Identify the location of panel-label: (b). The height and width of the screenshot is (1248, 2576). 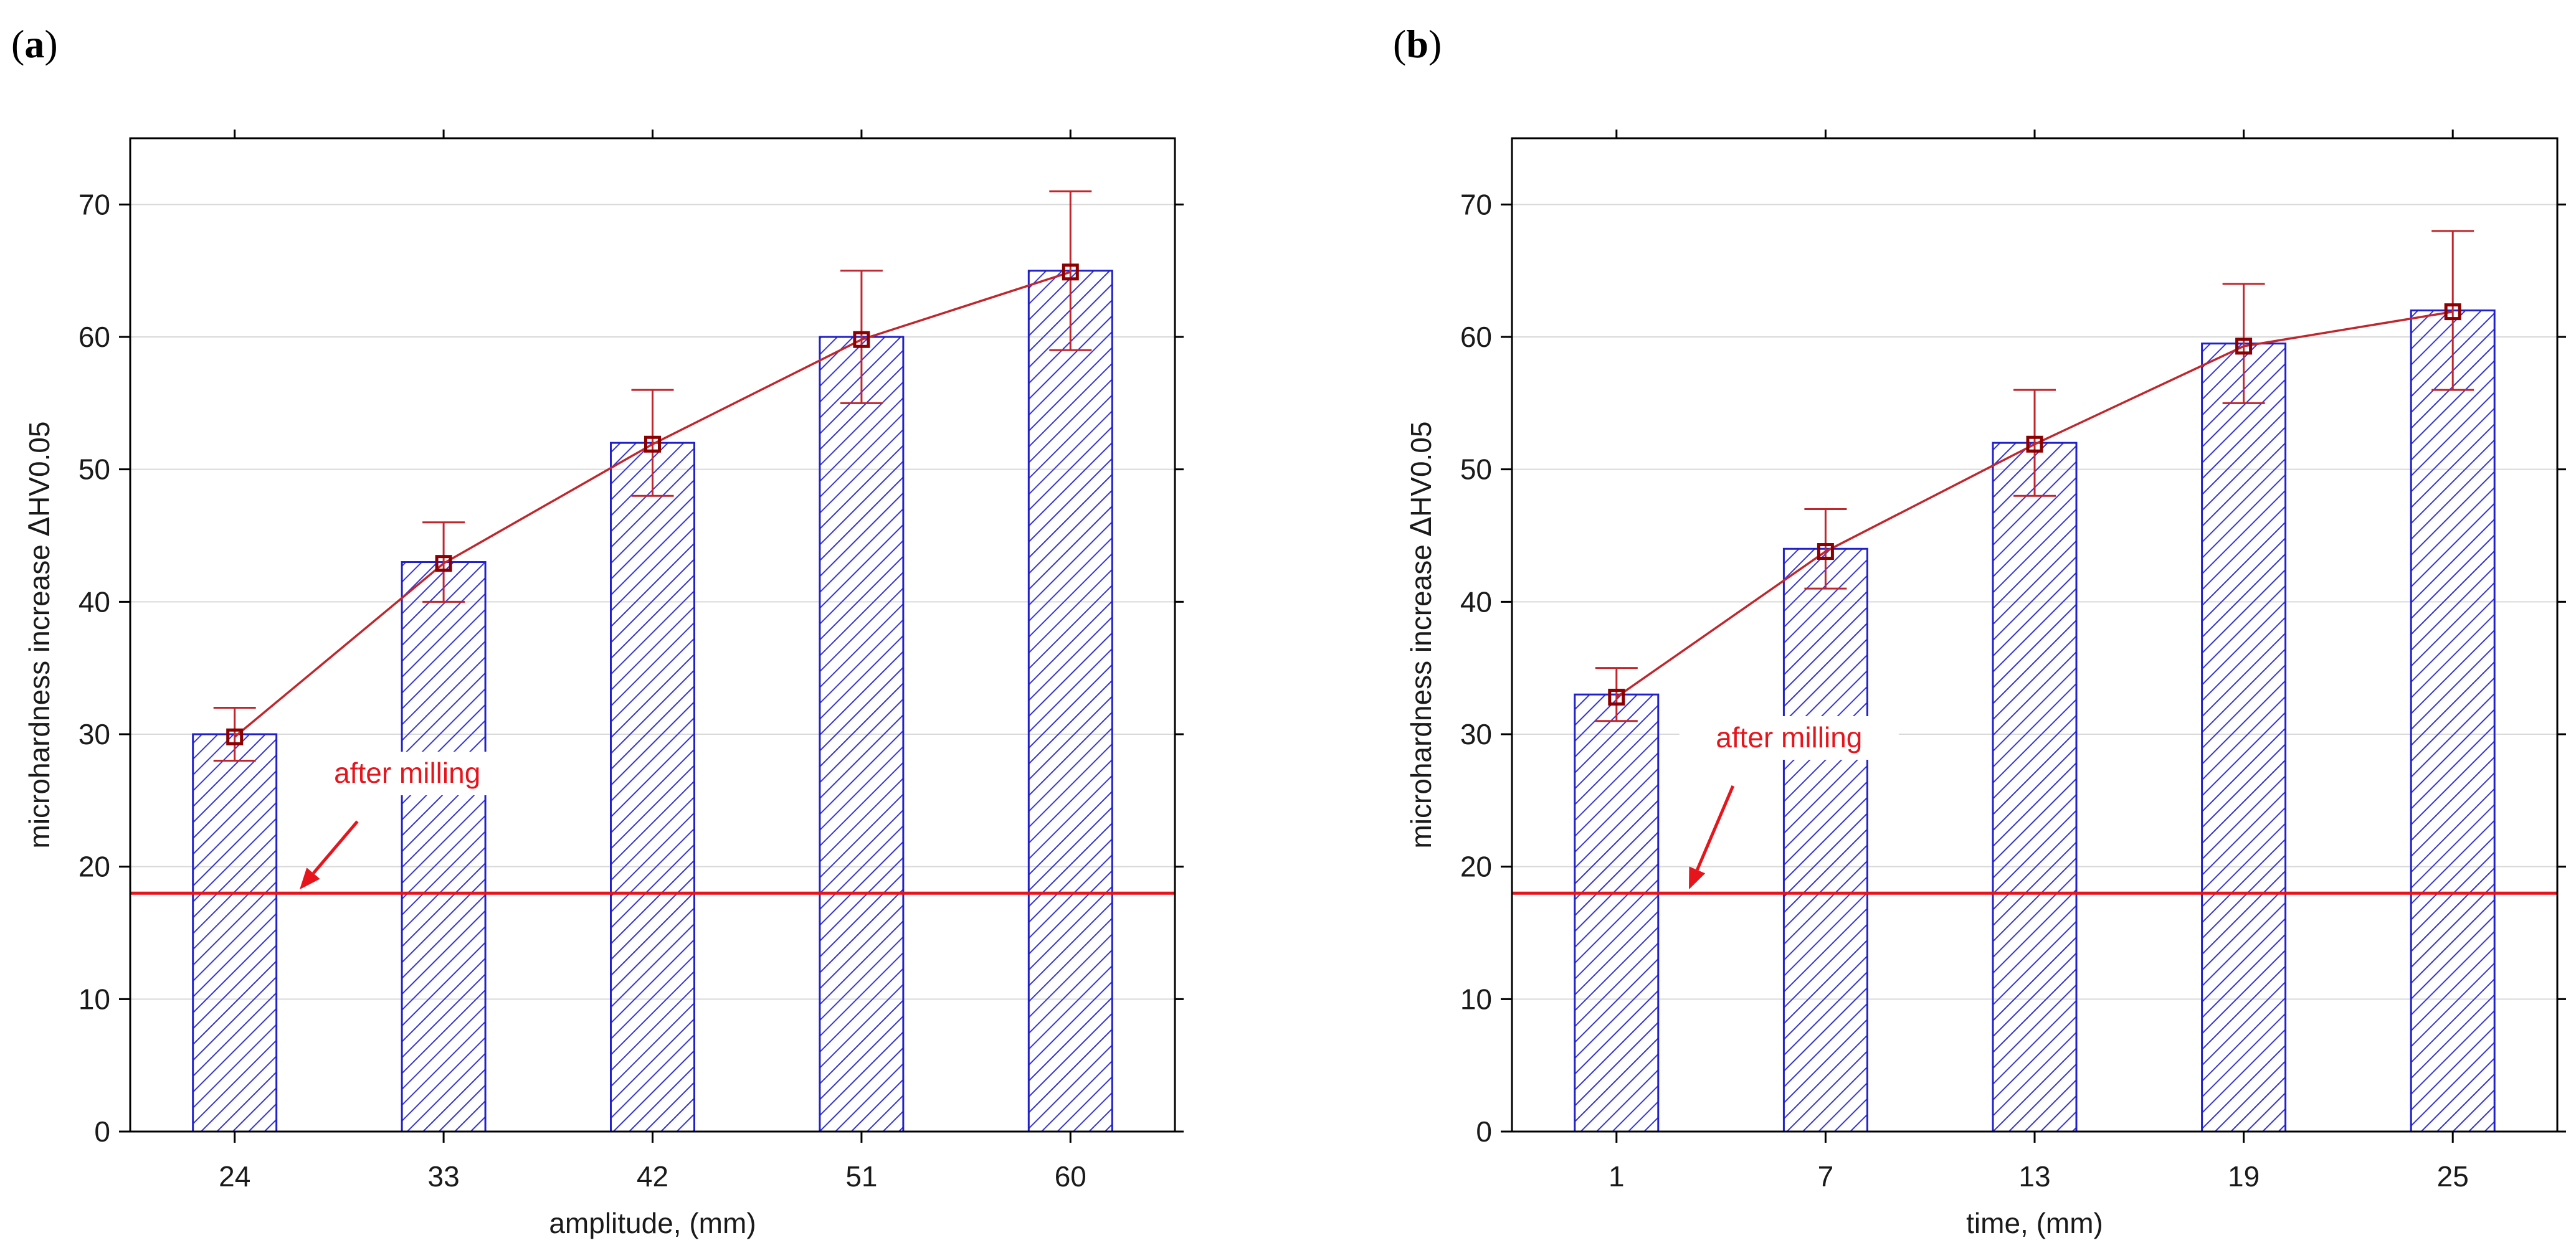
(1418, 44).